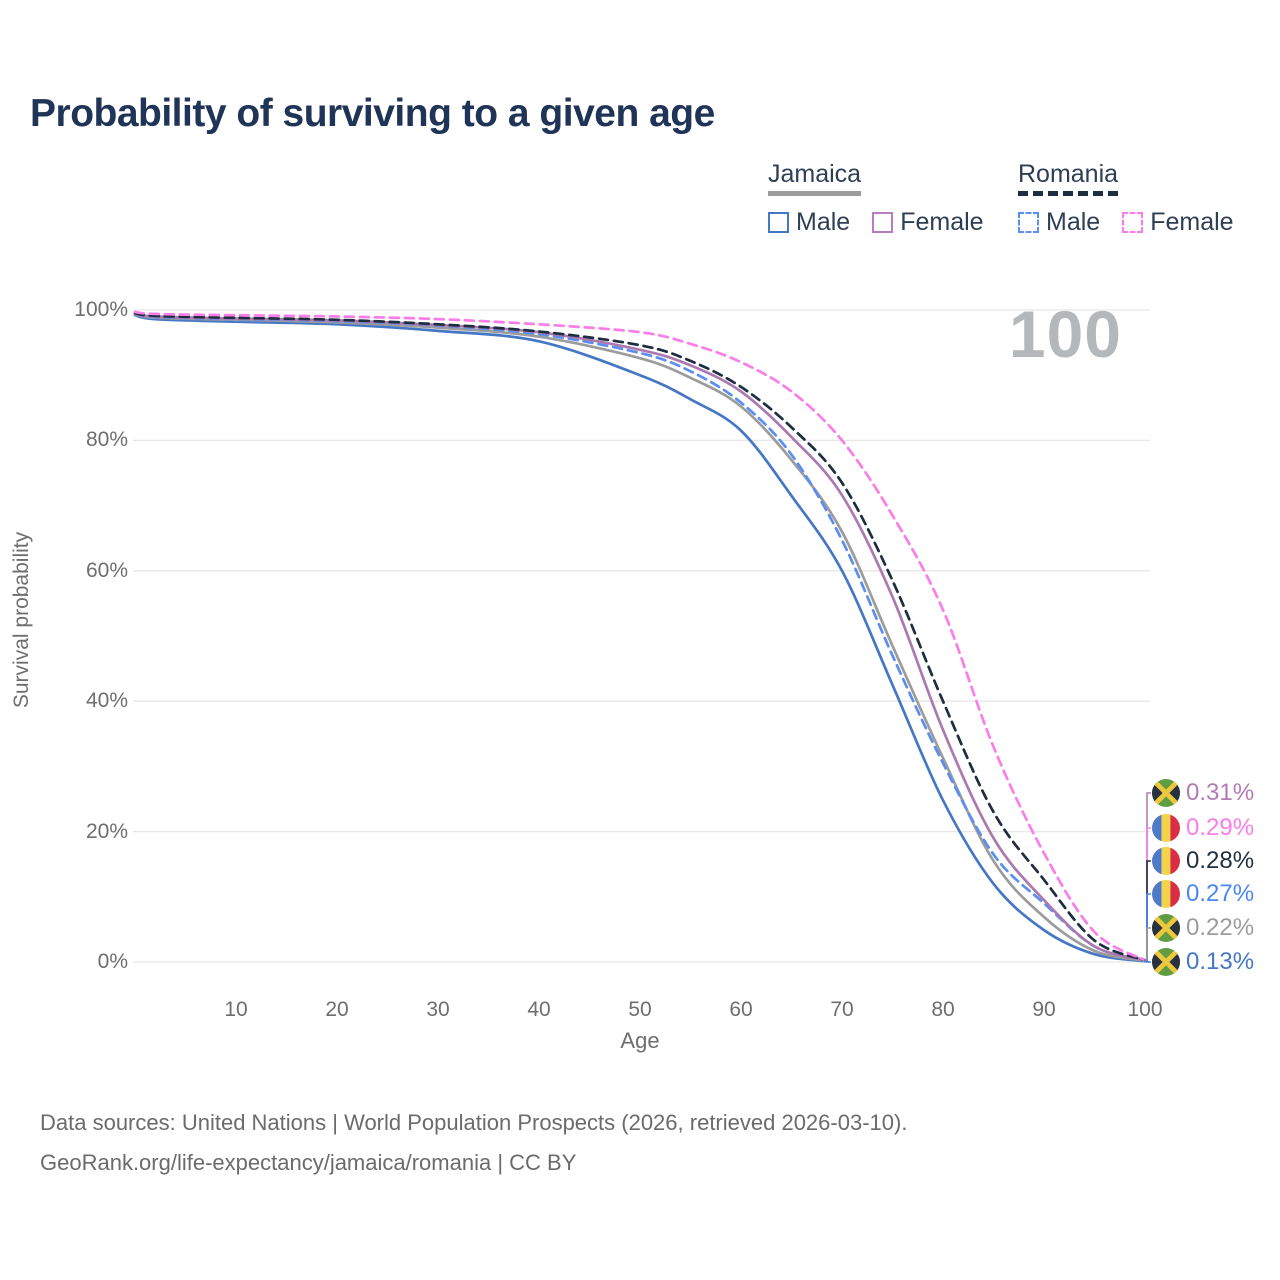 The height and width of the screenshot is (1280, 1280). Describe the element at coordinates (640, 1040) in the screenshot. I see `x-axis-title: Age` at that location.